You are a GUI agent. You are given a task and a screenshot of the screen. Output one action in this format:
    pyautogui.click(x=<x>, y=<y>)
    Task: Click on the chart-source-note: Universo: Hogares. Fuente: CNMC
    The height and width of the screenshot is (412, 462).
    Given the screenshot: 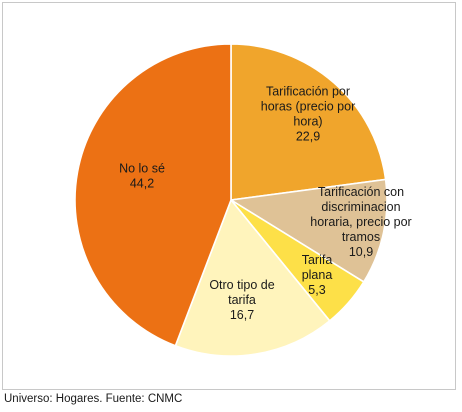 What is the action you would take?
    pyautogui.click(x=93, y=399)
    